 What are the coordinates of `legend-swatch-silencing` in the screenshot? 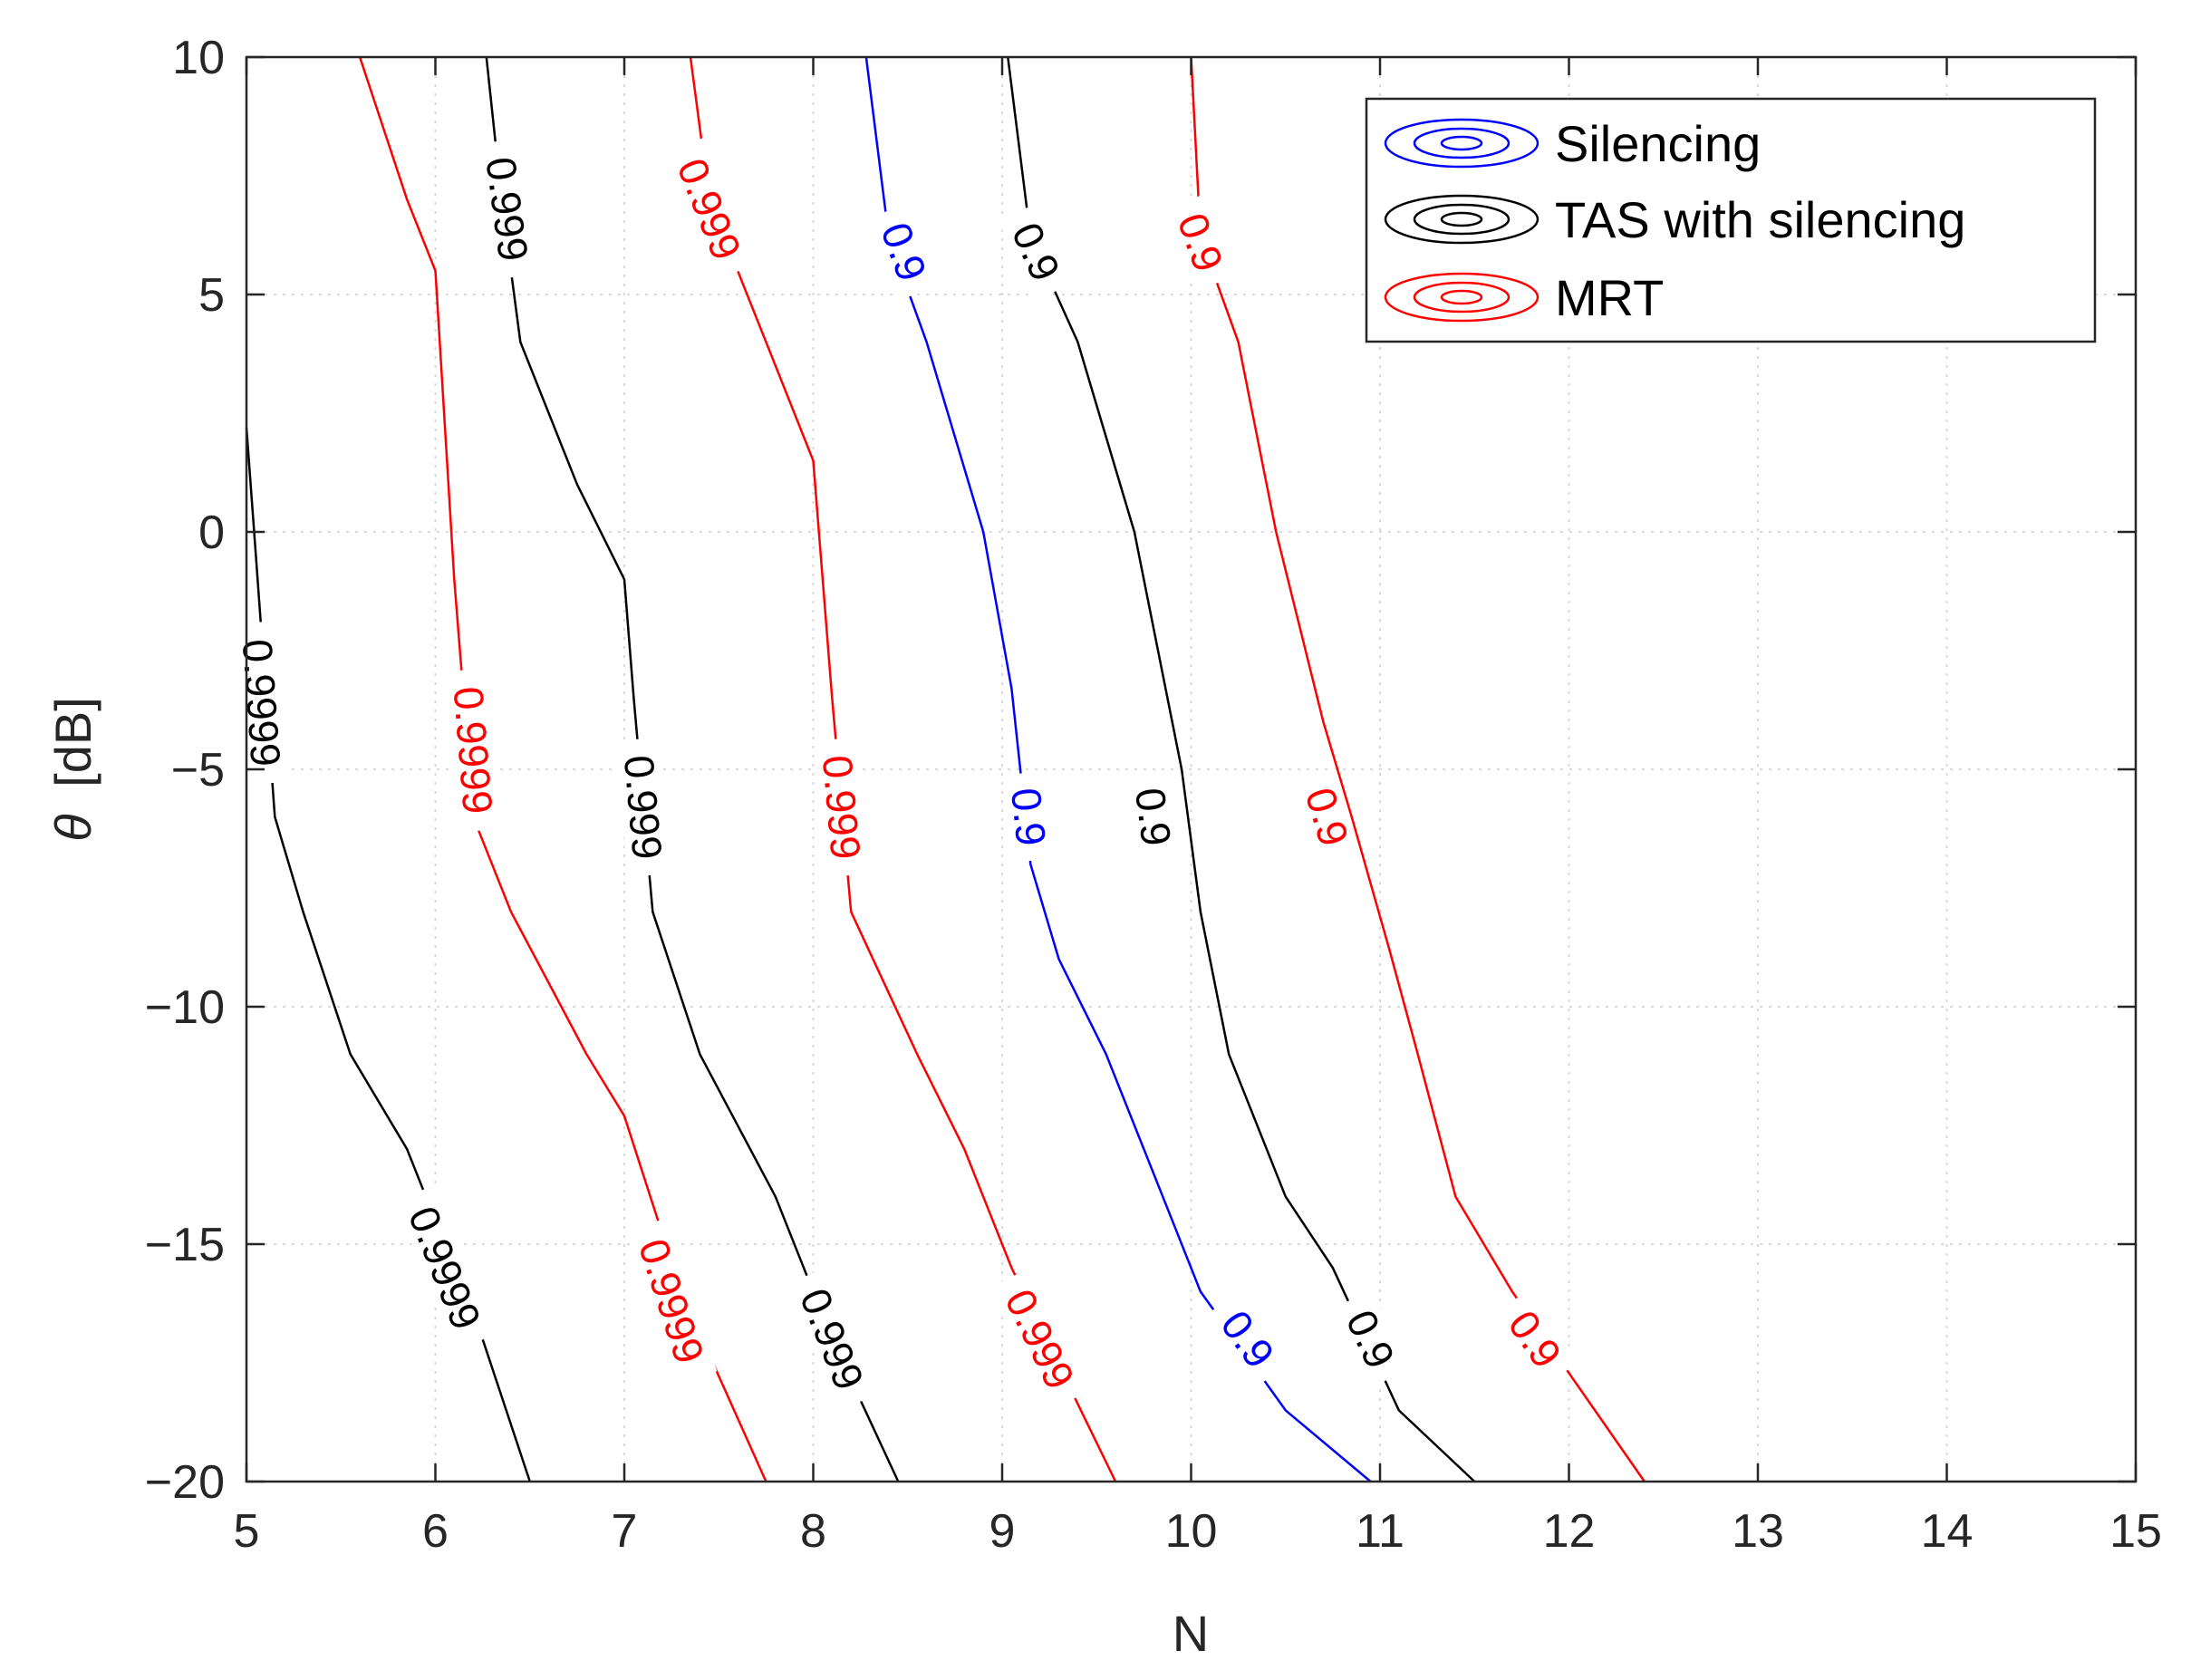 It's located at (1461, 143).